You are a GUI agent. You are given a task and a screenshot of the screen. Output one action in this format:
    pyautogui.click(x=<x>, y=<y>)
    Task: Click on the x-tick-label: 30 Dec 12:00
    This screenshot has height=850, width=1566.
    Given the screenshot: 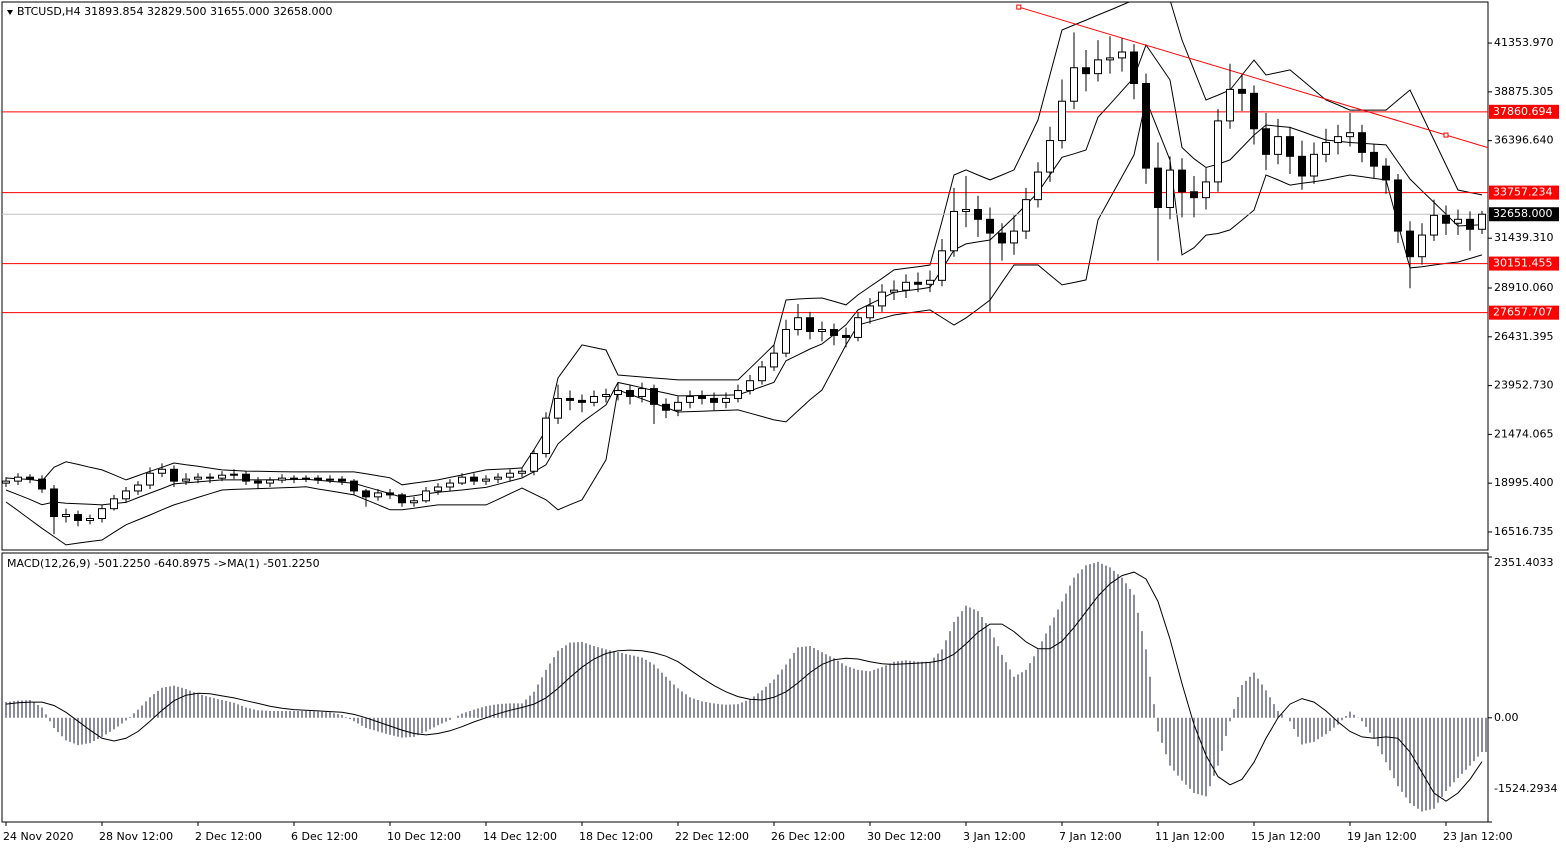 What is the action you would take?
    pyautogui.click(x=904, y=836)
    